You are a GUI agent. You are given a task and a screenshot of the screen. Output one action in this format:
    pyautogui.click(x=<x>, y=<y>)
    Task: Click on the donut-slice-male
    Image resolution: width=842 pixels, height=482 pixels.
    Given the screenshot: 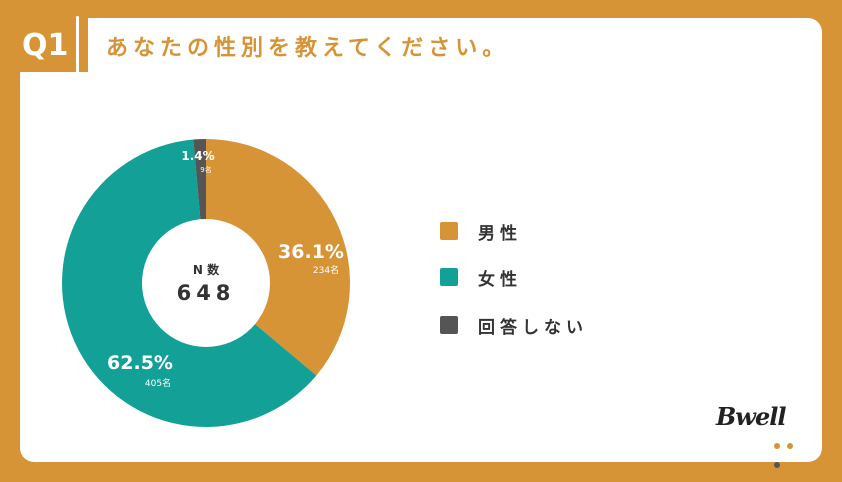 What is the action you would take?
    pyautogui.click(x=278, y=257)
    